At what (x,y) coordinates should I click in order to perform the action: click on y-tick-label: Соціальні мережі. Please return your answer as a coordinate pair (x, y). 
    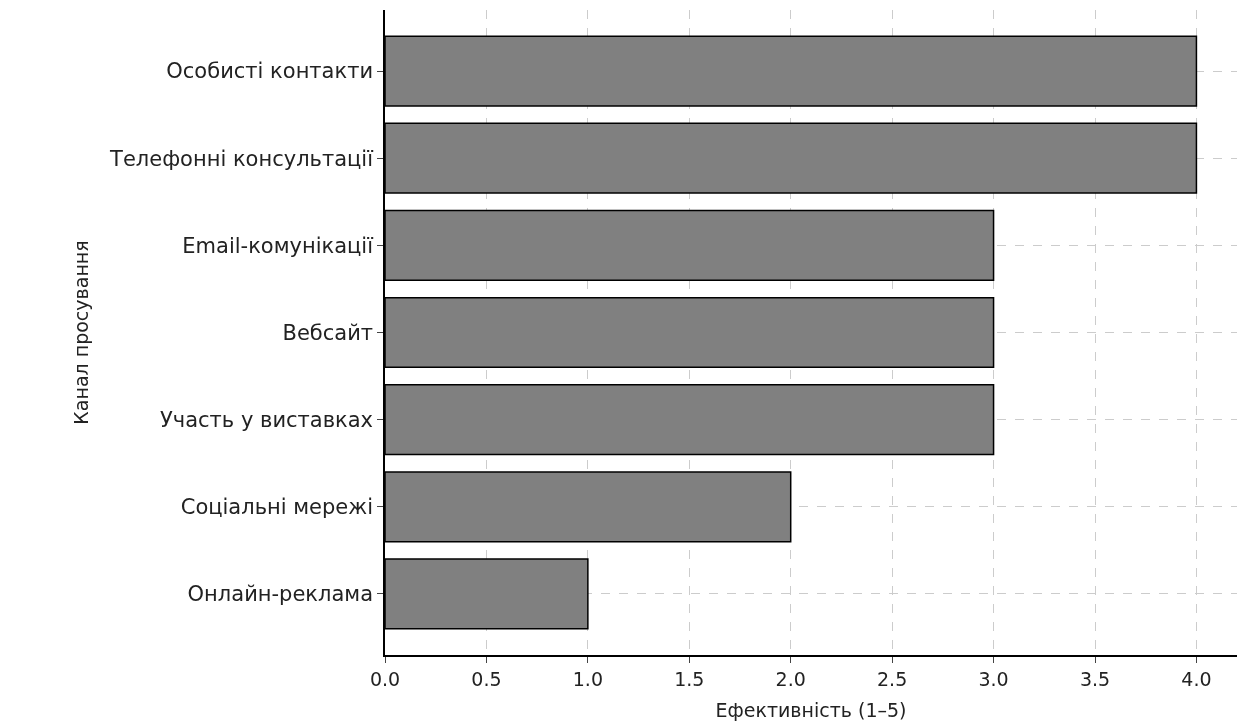
    Looking at the image, I should click on (277, 507).